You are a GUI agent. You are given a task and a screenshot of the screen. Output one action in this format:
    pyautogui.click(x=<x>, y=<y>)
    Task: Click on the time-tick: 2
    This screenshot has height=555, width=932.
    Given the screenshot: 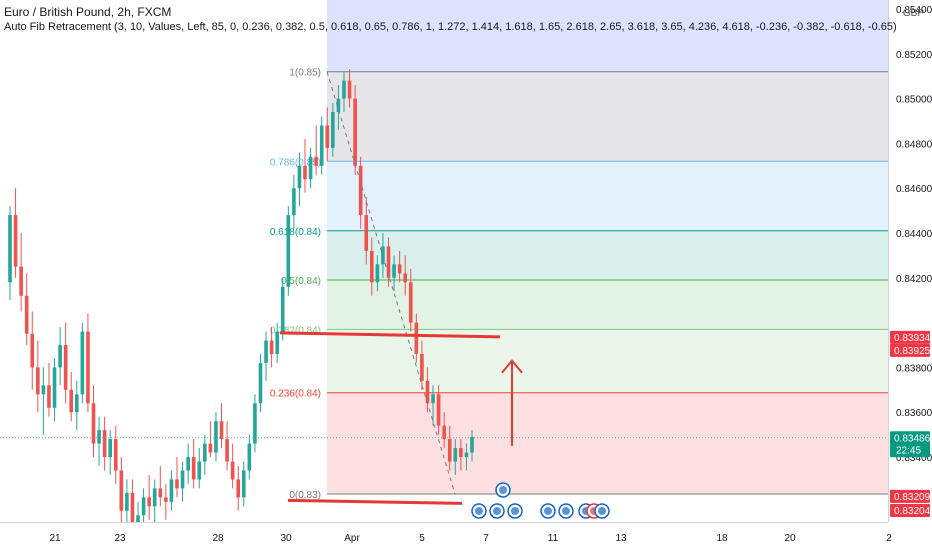 What is the action you would take?
    pyautogui.click(x=889, y=538)
    